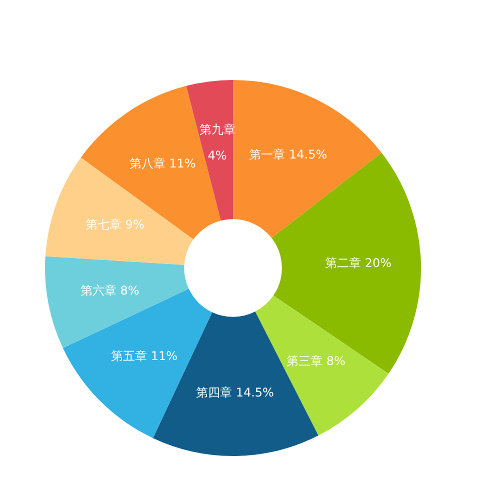  I want to click on slice-label: 第九章, so click(217, 129).